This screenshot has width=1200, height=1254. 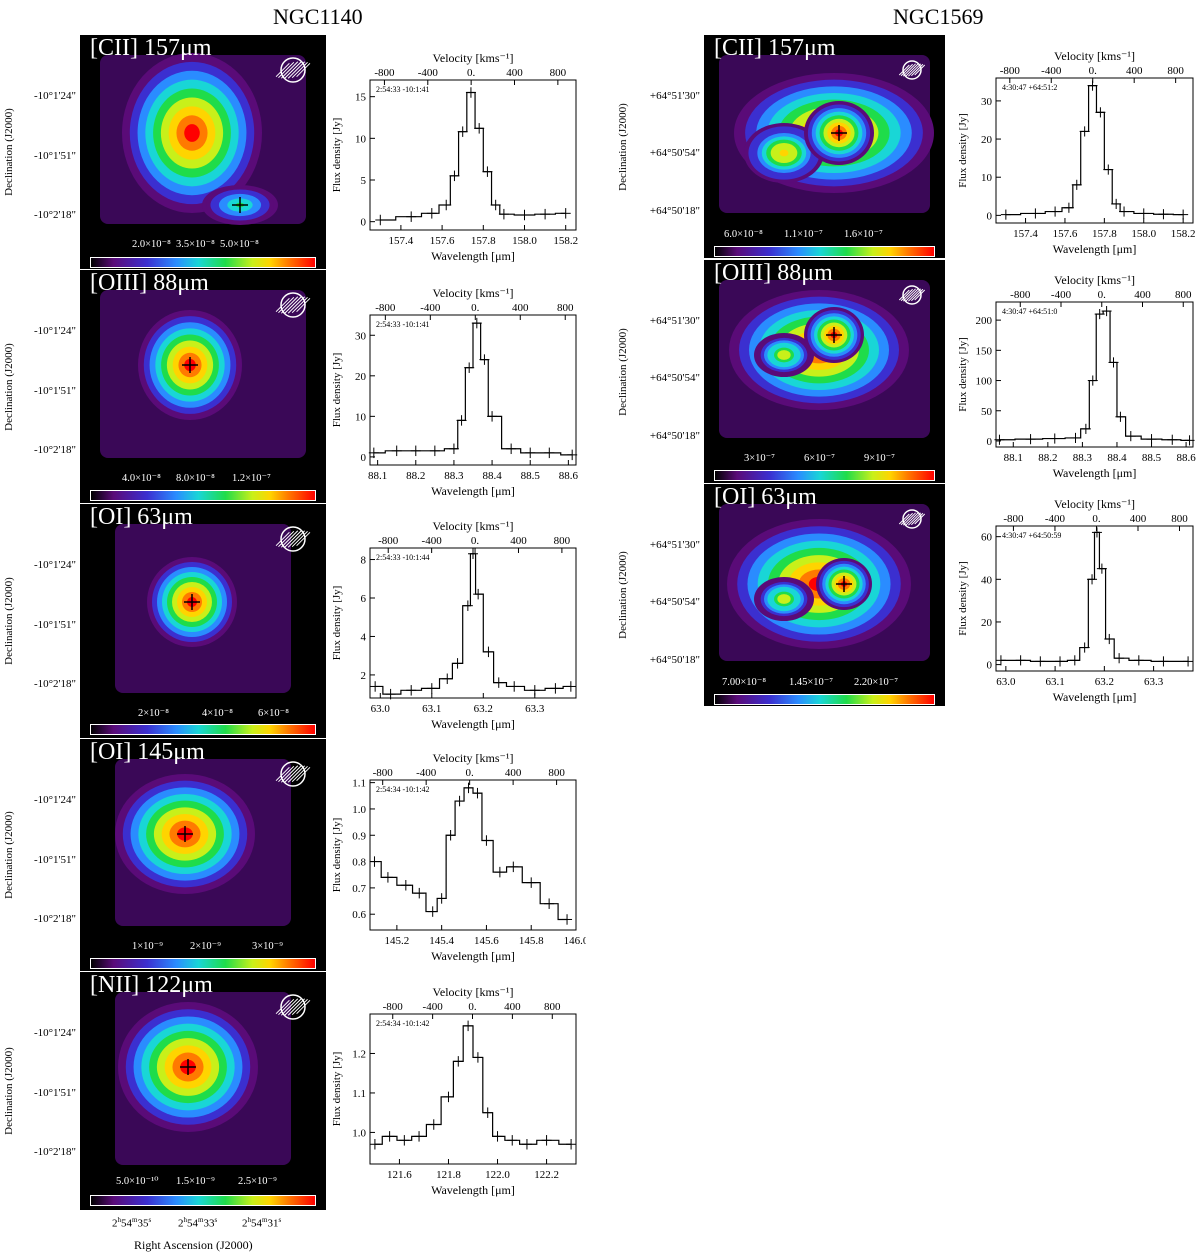 What do you see at coordinates (1061, 295) in the screenshot?
I see `velocity-tick-label: -400` at bounding box center [1061, 295].